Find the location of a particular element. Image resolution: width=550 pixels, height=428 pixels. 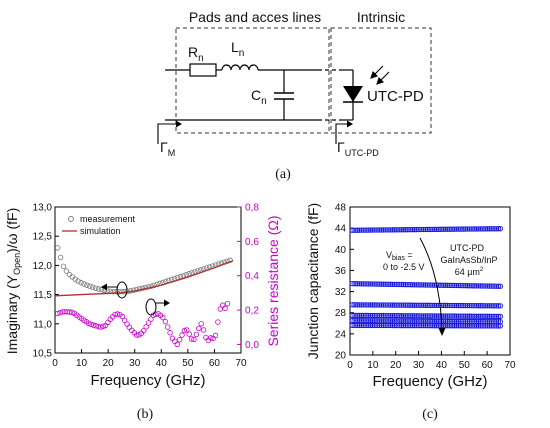

chart-c-x-tick-labels: 0 10 20 30 40 50 60 70 is located at coordinates (431, 365).